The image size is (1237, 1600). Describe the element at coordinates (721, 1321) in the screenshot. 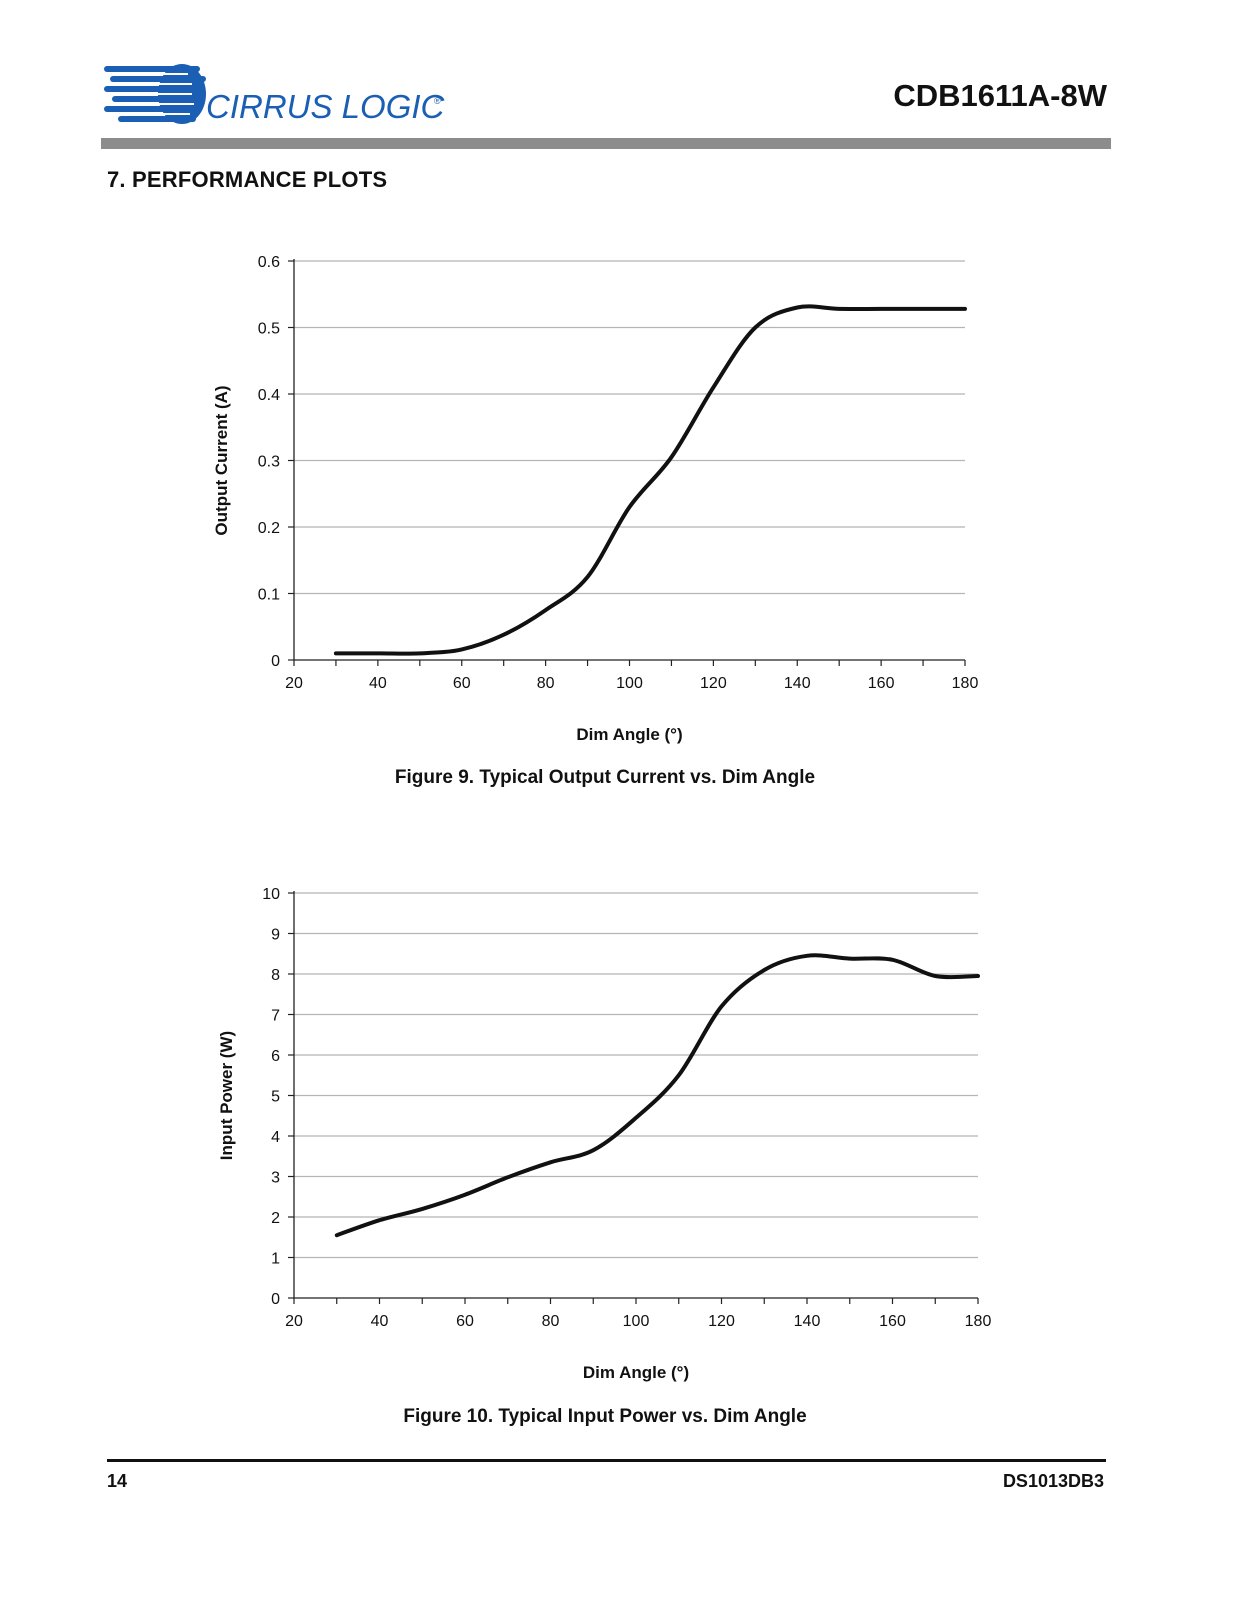

I see `power-x-tick-label: 120` at that location.